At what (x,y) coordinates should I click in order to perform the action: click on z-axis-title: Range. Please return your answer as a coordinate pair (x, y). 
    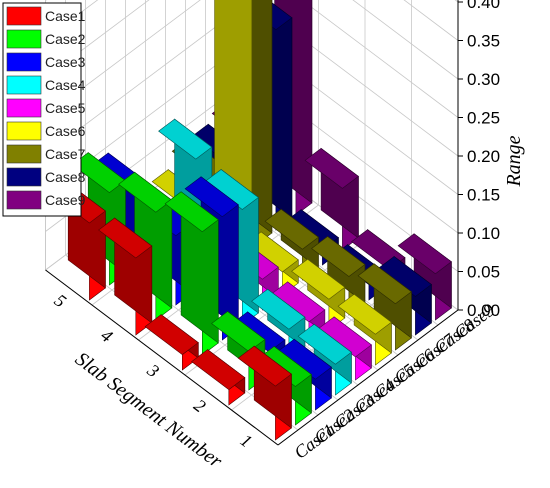
    Looking at the image, I should click on (514, 161).